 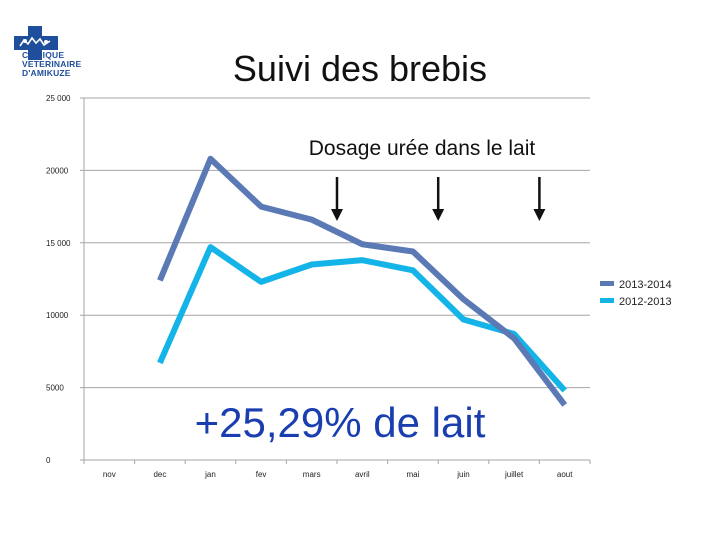 I want to click on x-tick-label: dec, so click(x=159, y=474).